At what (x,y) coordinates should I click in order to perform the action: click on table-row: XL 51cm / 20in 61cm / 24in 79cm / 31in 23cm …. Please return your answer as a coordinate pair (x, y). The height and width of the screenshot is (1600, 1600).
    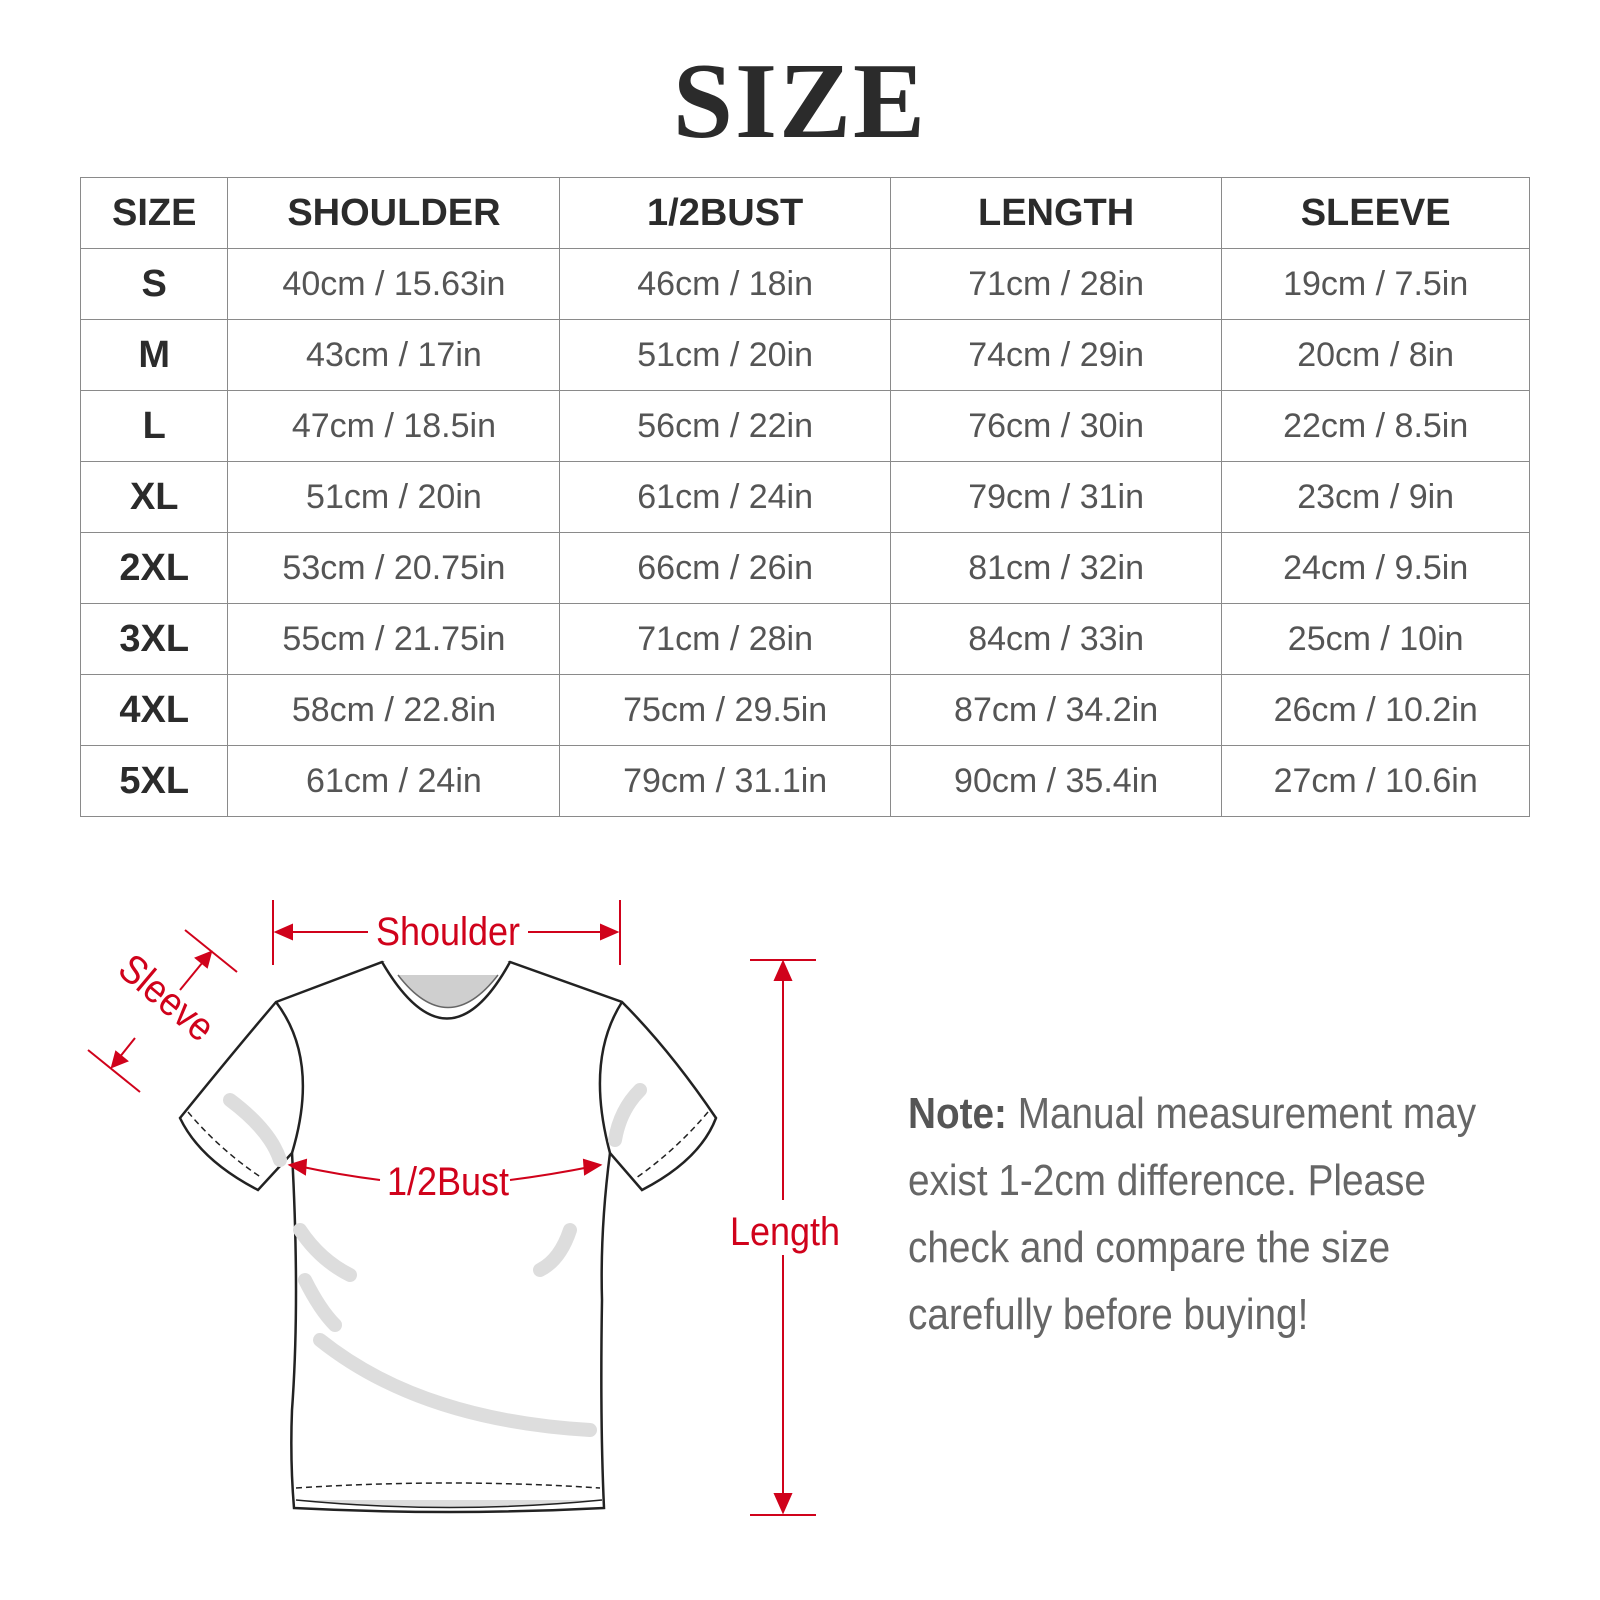
    Looking at the image, I should click on (804, 497).